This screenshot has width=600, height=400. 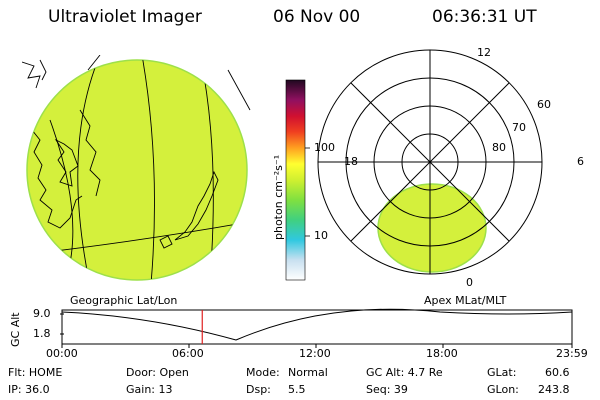 What do you see at coordinates (465, 300) in the screenshot?
I see `apex-label: Apex MLat/MLT` at bounding box center [465, 300].